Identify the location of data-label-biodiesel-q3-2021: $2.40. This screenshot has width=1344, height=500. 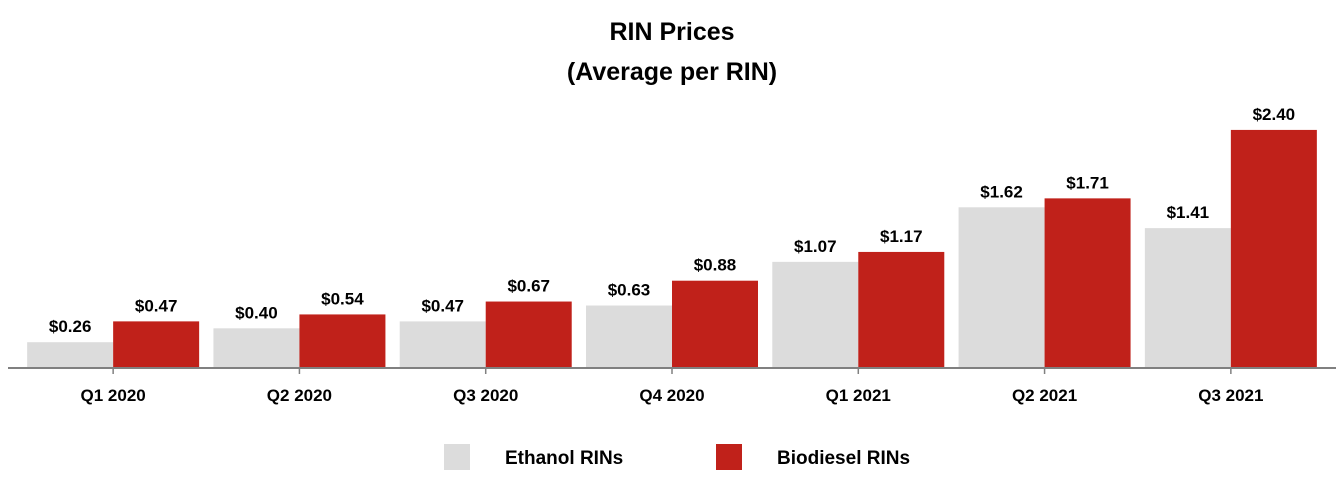
(1274, 114).